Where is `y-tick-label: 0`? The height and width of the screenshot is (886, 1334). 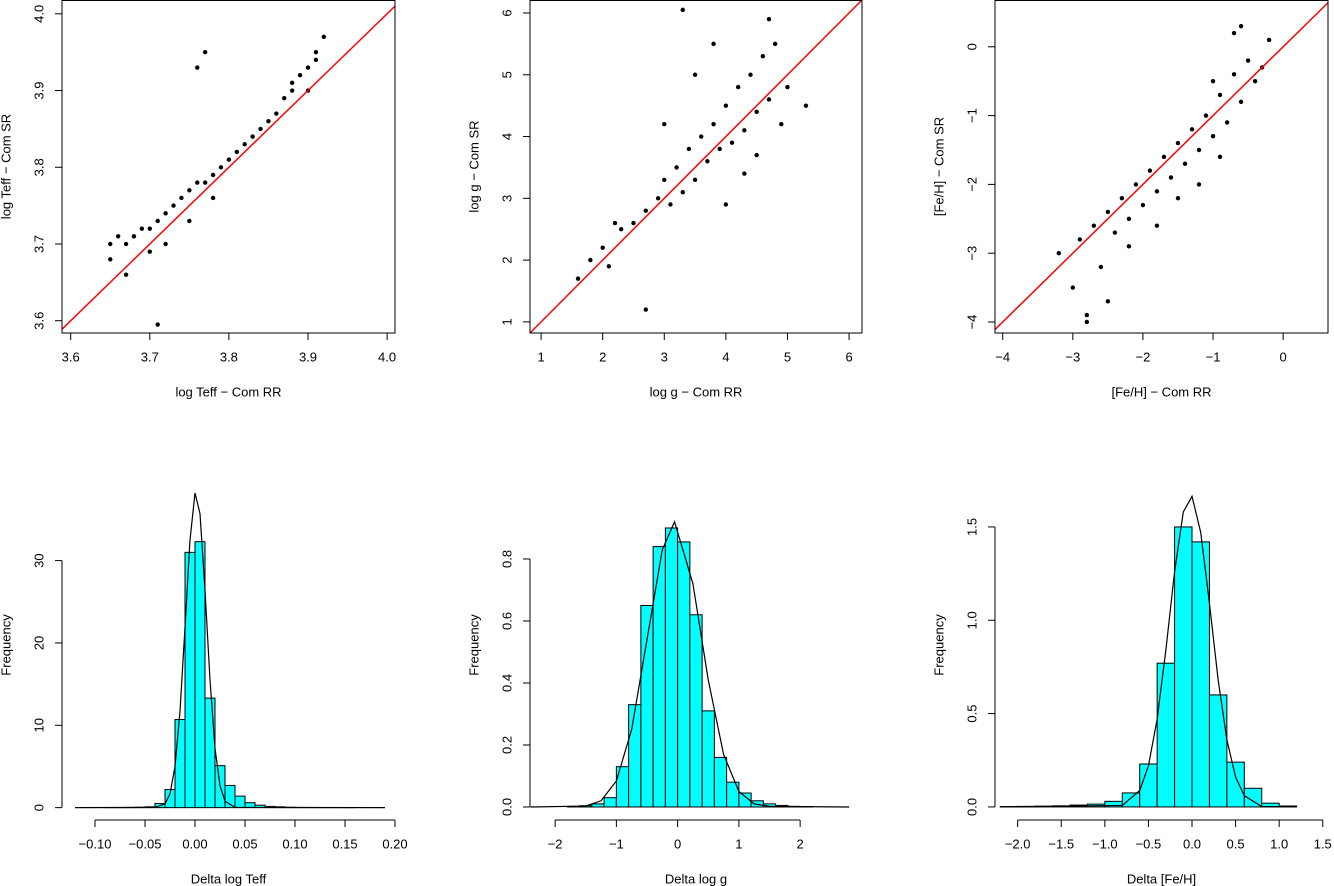 y-tick-label: 0 is located at coordinates (38, 807).